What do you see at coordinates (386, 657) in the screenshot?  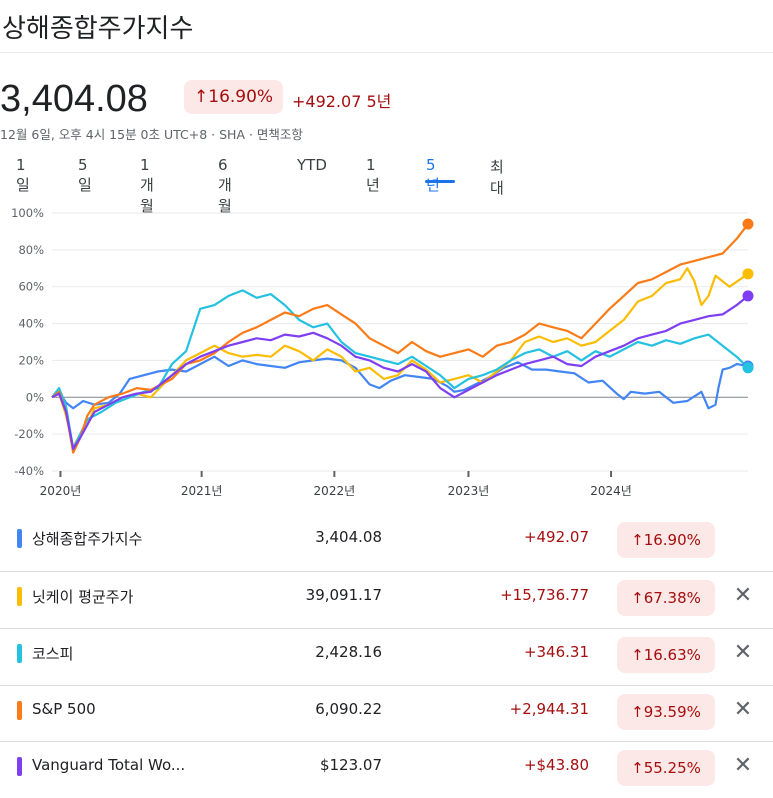 I see `table-row: 코스피 2,428.16 +346.31 ↑16.63% ✕` at bounding box center [386, 657].